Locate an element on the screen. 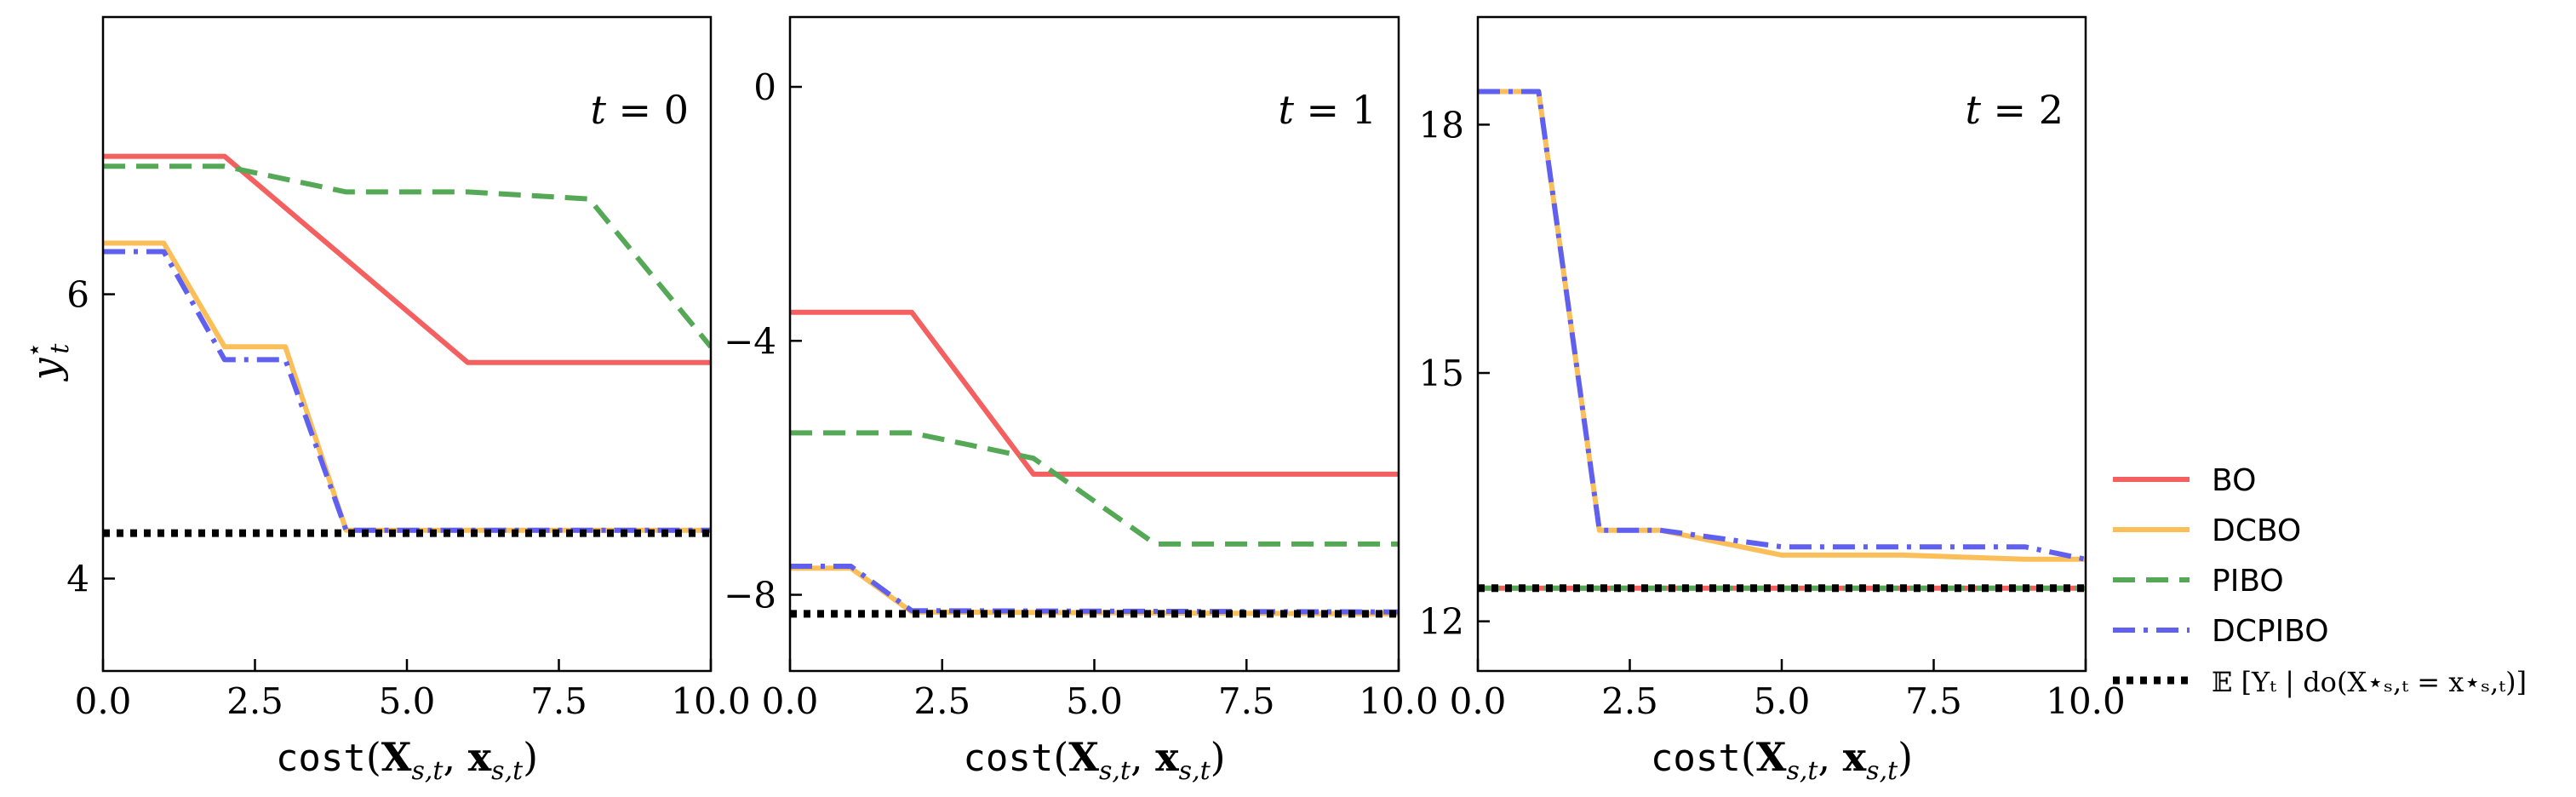 The width and height of the screenshot is (2576, 797). panel-label: t = 1 is located at coordinates (1327, 110).